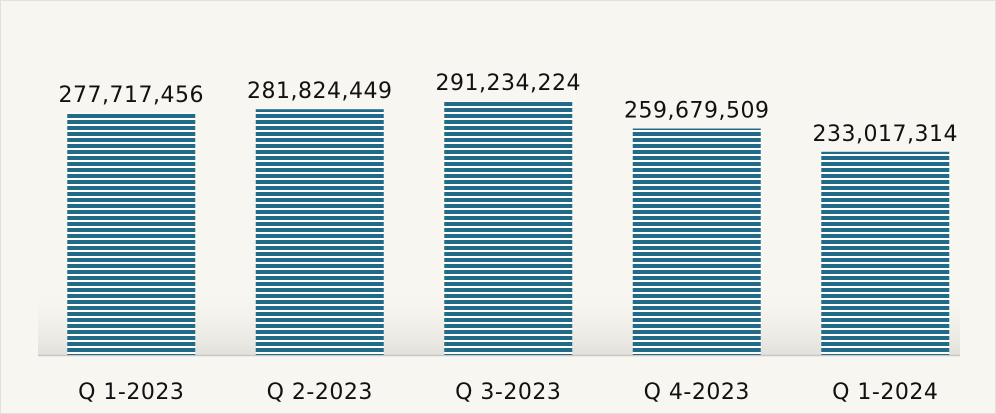 This screenshot has height=414, width=996. What do you see at coordinates (131, 392) in the screenshot?
I see `x-tick-label: Q 1-2023` at bounding box center [131, 392].